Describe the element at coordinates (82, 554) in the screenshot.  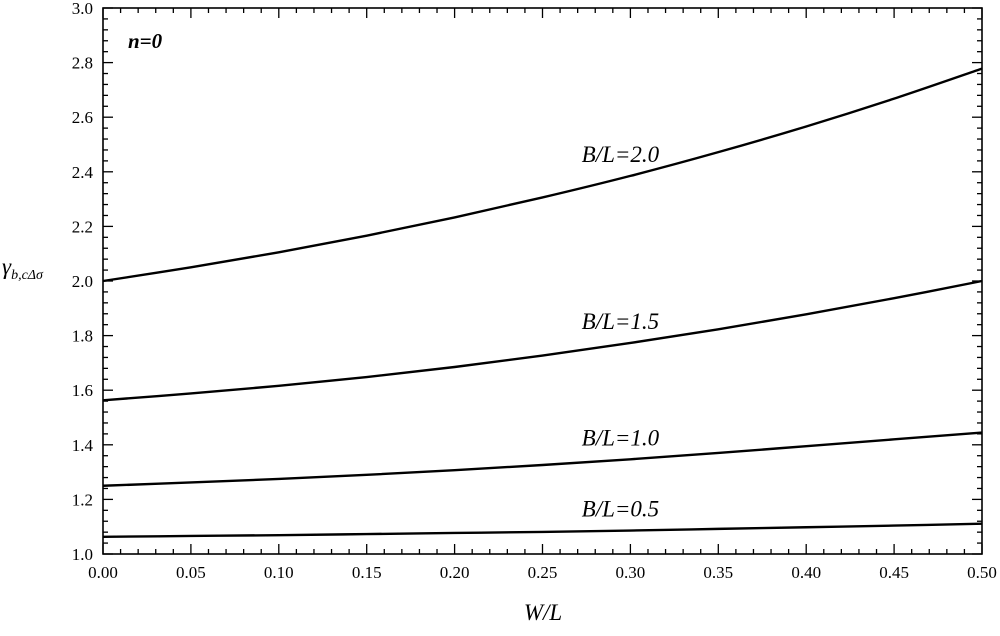
I see `y-tick-label: 1.0` at that location.